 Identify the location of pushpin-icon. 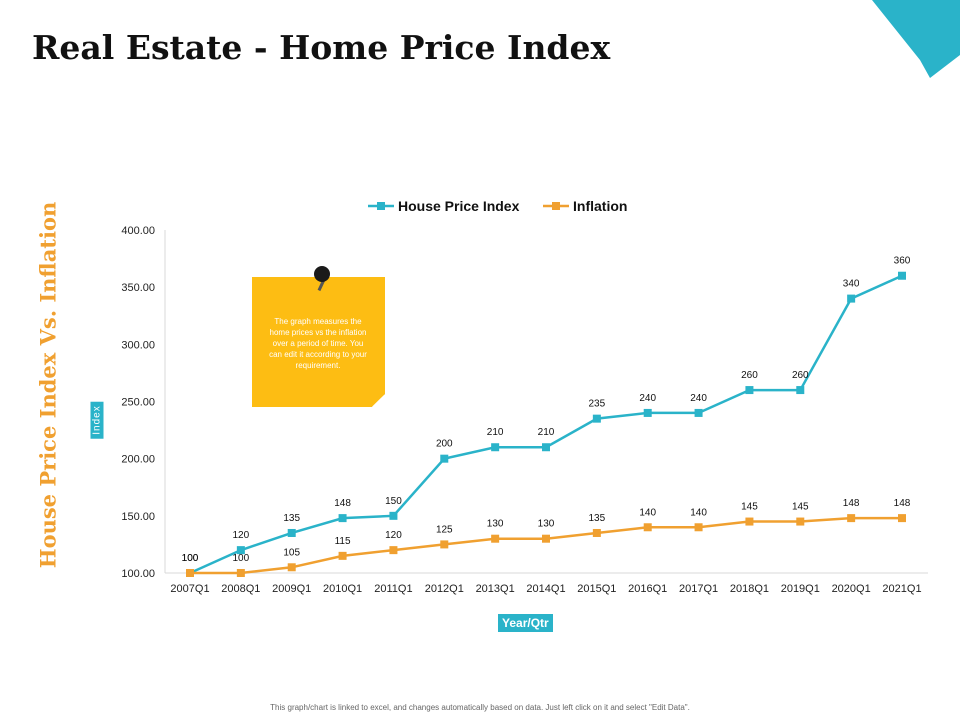
(322, 274).